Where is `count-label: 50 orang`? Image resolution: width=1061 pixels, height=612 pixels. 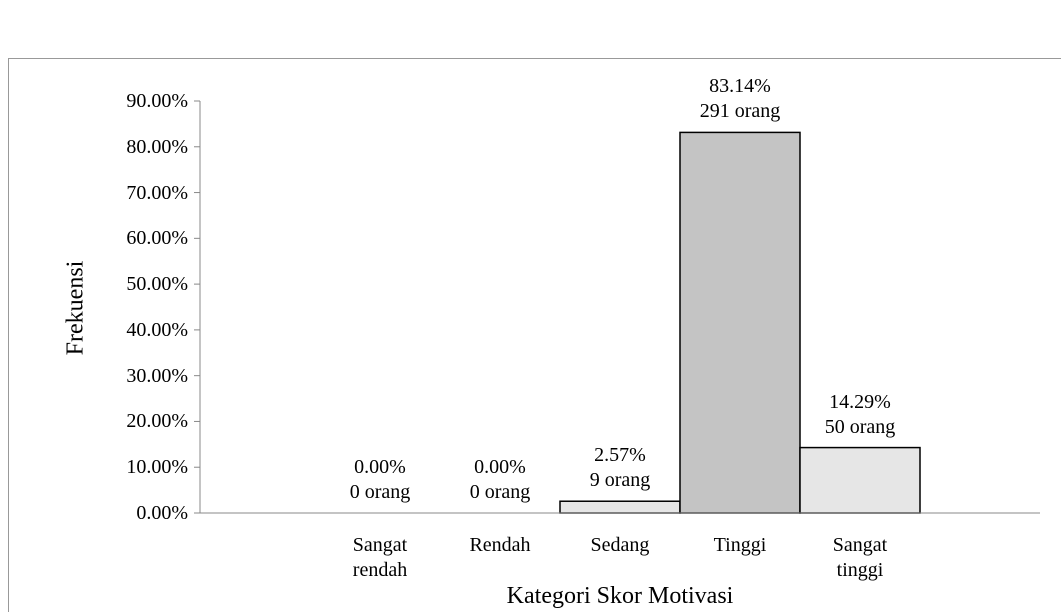
count-label: 50 orang is located at coordinates (860, 426).